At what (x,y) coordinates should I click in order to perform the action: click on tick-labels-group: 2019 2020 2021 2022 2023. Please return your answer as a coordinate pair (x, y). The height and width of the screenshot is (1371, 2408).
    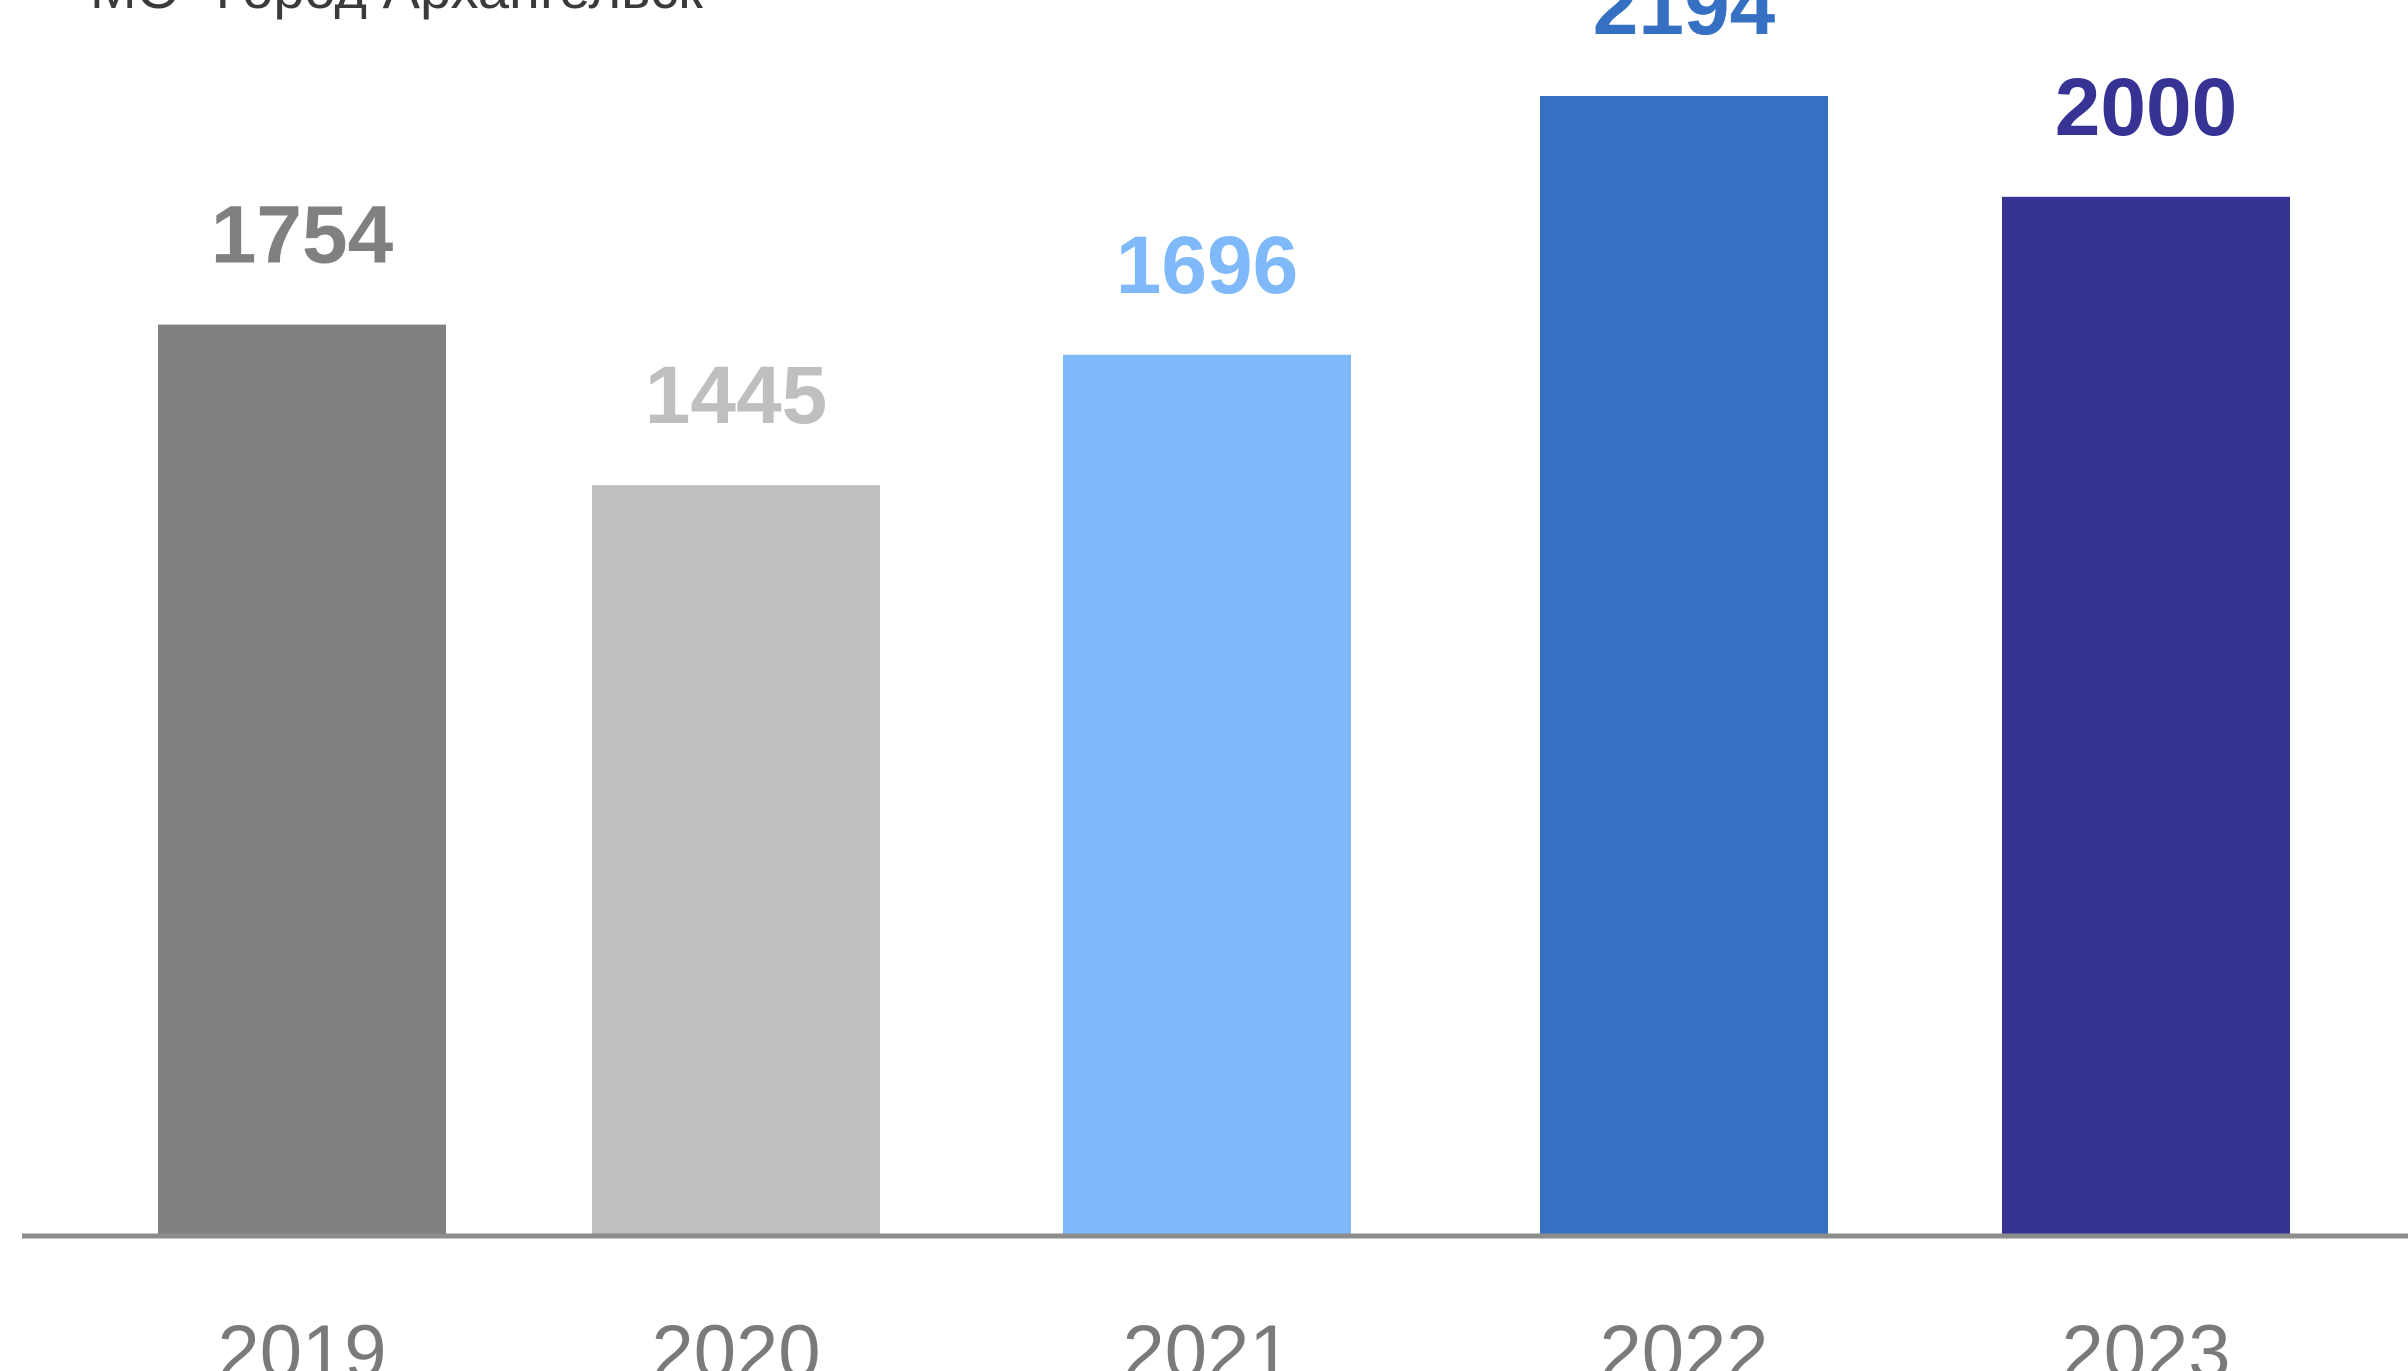
    Looking at the image, I should click on (1223, 1340).